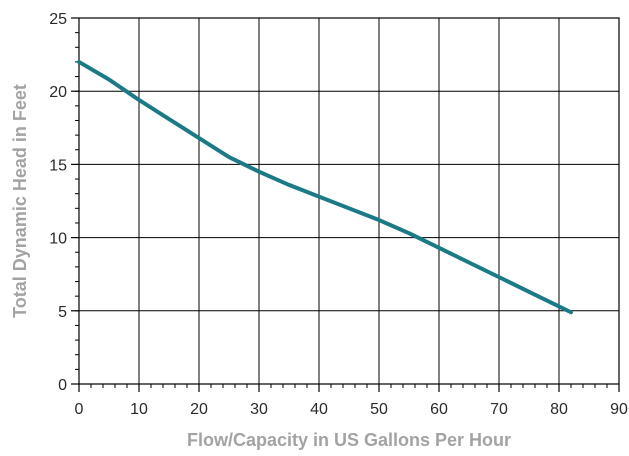 The height and width of the screenshot is (456, 629). I want to click on x-tick-label: 30, so click(259, 409).